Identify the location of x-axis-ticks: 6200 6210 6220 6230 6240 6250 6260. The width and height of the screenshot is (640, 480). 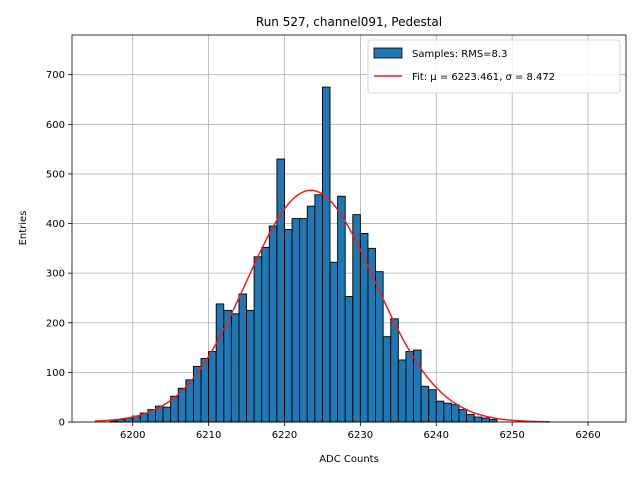
(360, 431).